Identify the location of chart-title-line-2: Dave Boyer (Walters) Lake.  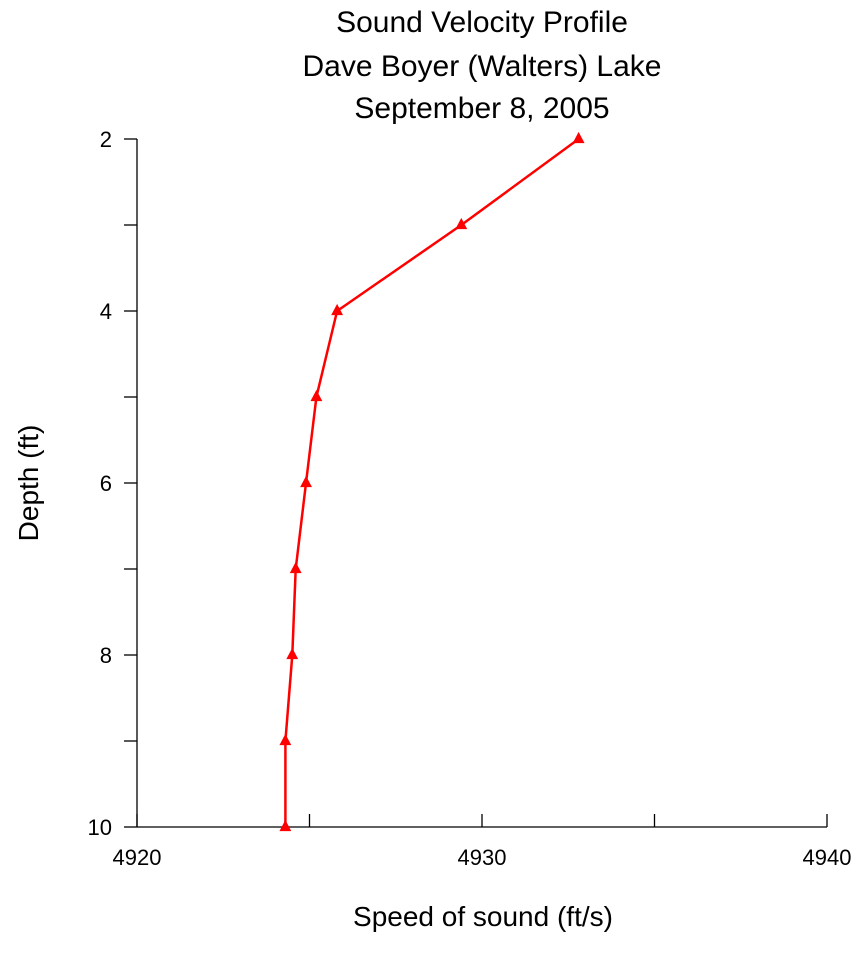
(481, 66).